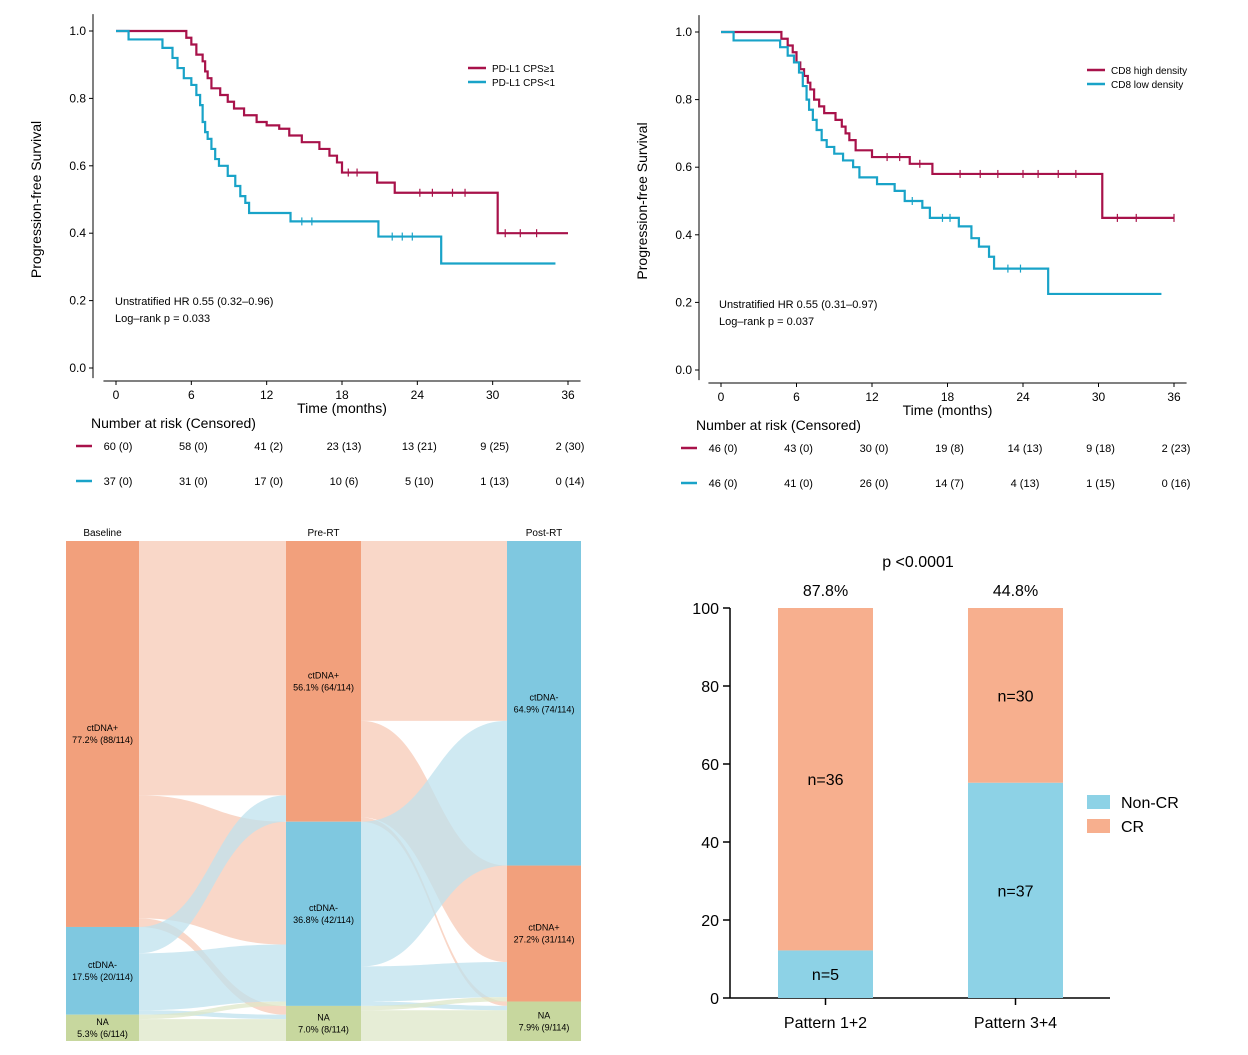 This screenshot has width=1248, height=1055. Describe the element at coordinates (77, 31) in the screenshot. I see `y-tick-label: 1.0` at that location.